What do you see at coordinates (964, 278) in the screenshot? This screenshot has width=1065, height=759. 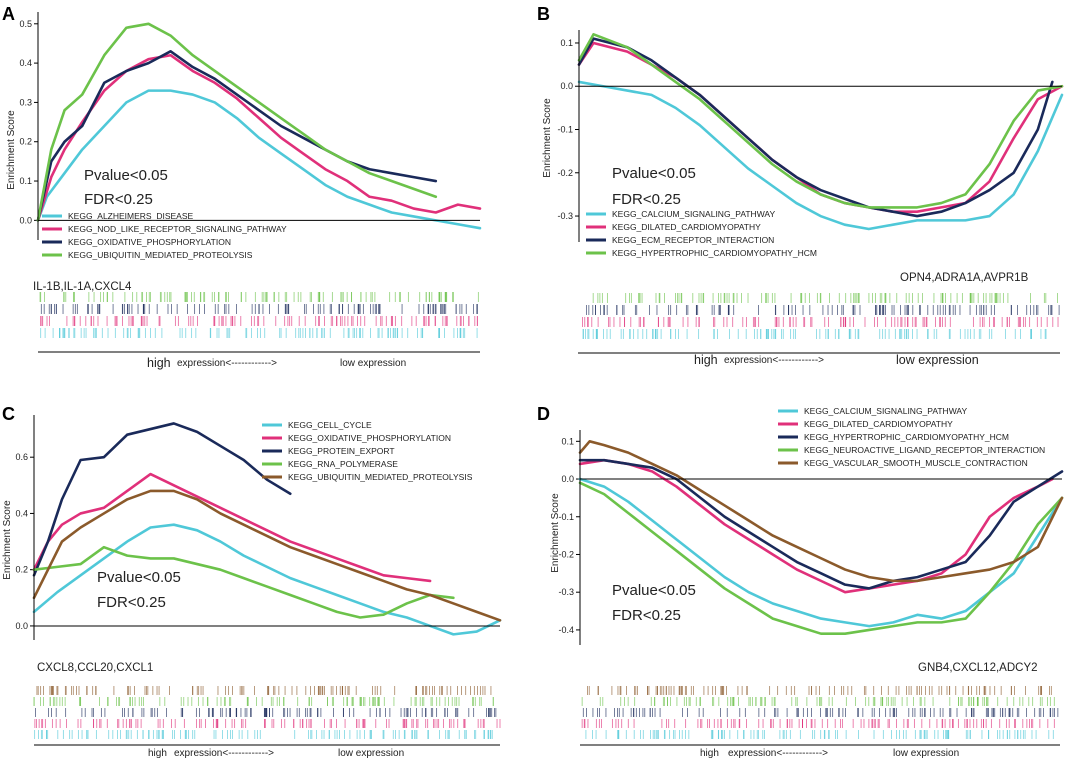 I see `panel-b-genes: OPN4,ADRA1A,AVPR1B` at bounding box center [964, 278].